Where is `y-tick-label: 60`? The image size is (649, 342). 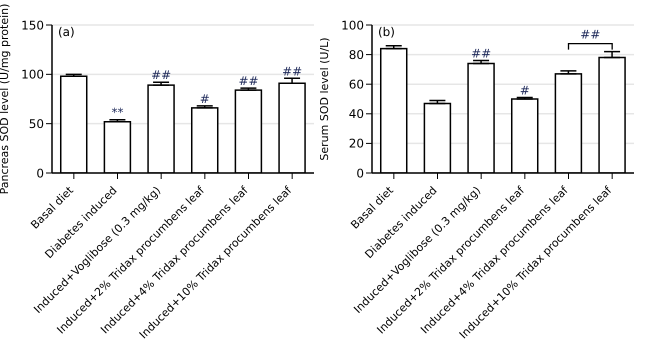 y-tick-label: 60 is located at coordinates (356, 84).